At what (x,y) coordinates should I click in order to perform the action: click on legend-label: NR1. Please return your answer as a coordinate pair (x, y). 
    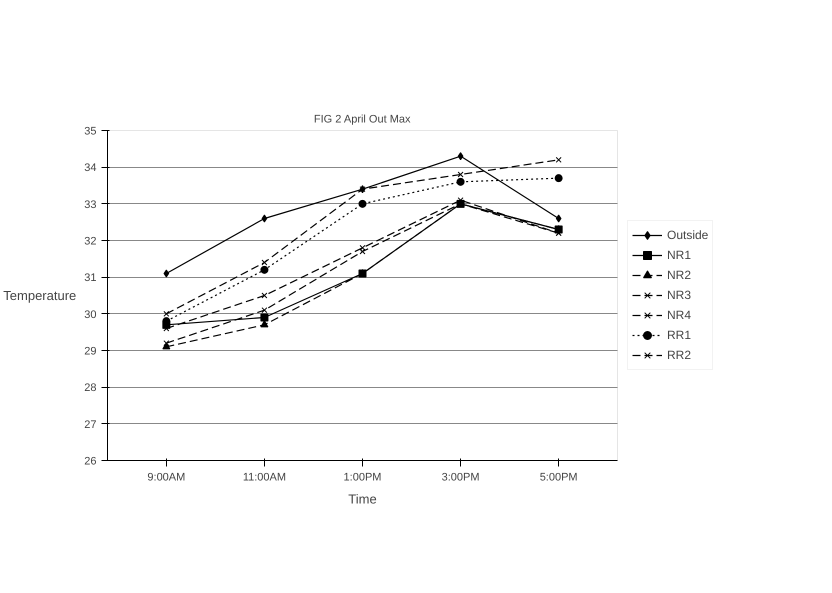
    Looking at the image, I should click on (679, 255).